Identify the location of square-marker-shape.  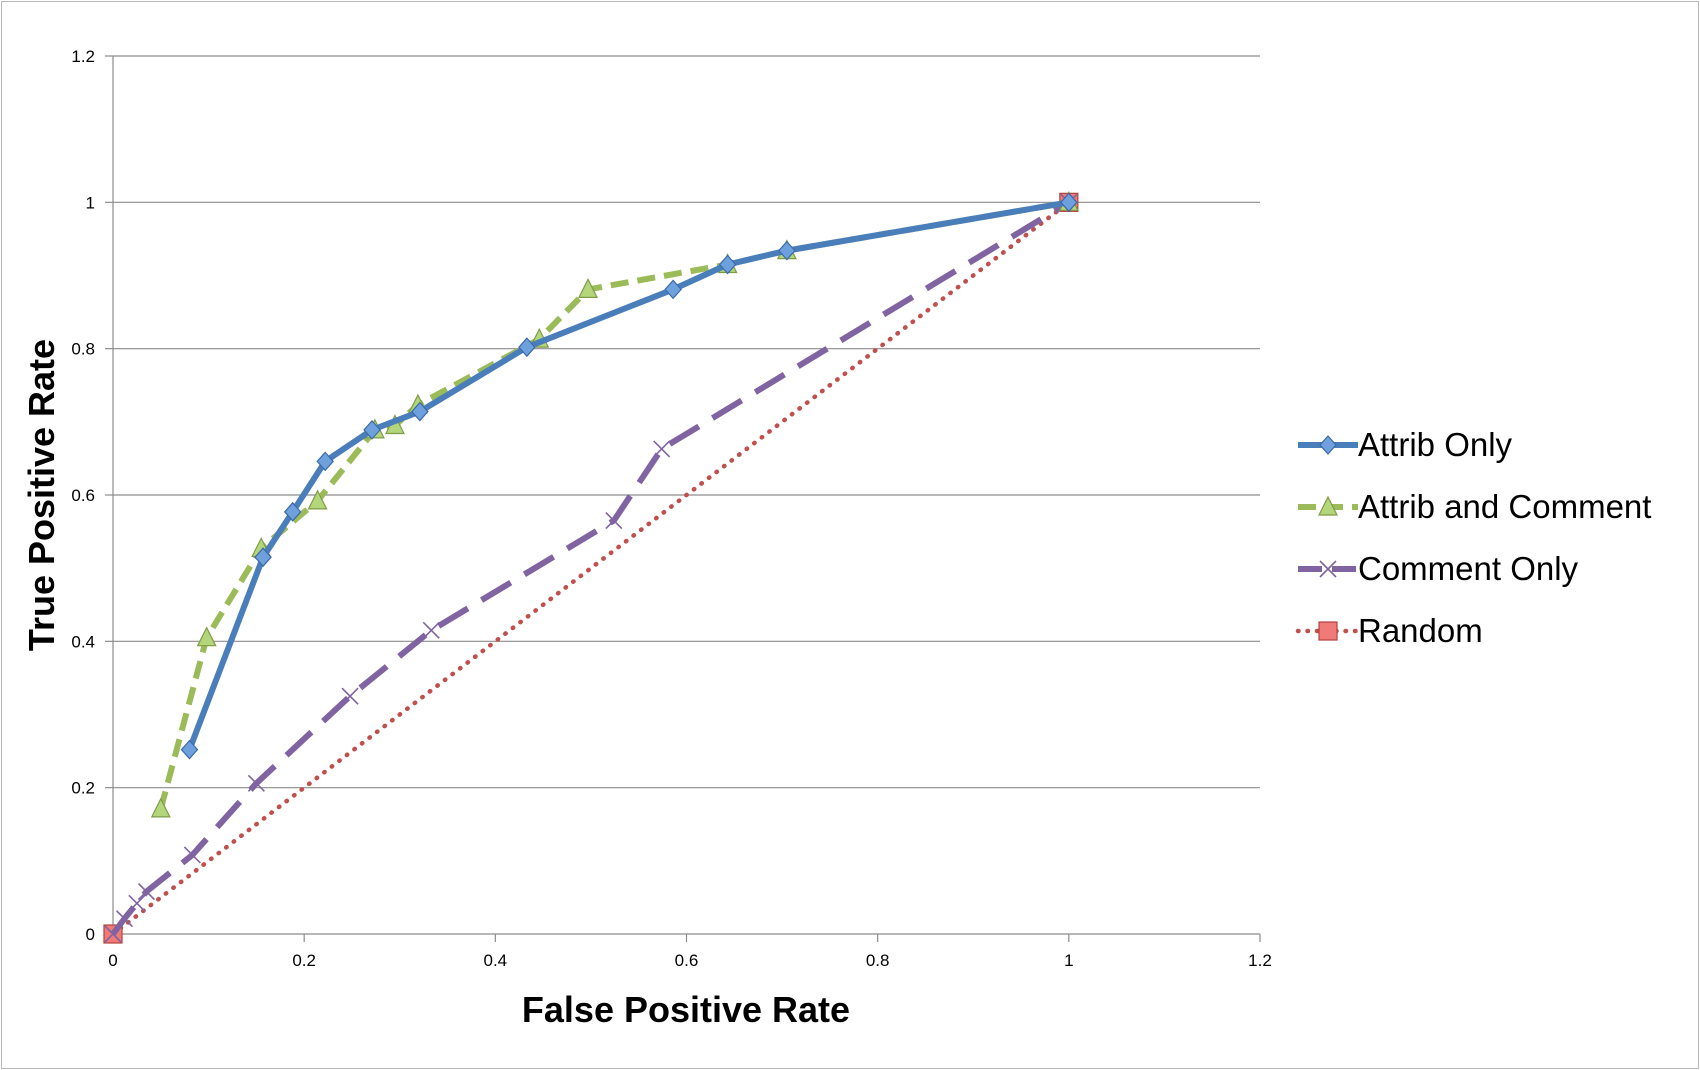
(1328, 631).